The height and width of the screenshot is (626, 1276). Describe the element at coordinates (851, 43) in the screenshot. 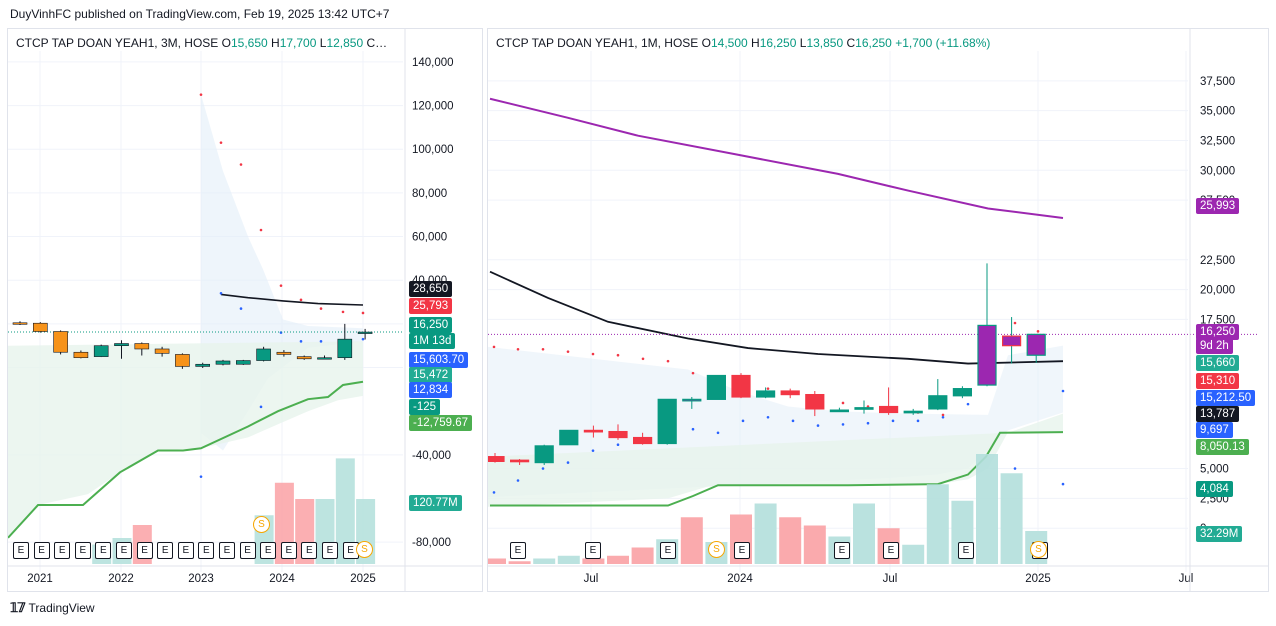

I see `close-key: C` at that location.